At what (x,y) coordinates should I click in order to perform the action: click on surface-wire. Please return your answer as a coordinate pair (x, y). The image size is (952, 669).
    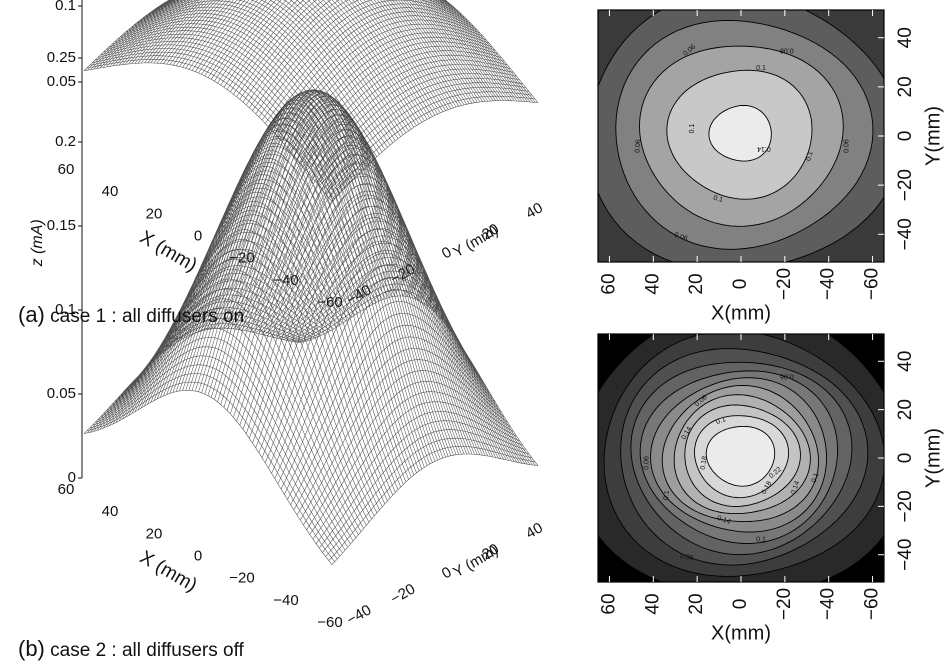
    Looking at the image, I should click on (311, 101).